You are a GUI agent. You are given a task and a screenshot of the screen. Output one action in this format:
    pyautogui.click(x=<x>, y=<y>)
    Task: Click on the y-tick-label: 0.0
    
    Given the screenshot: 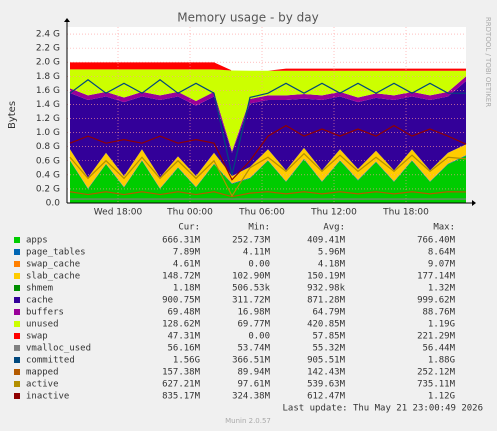 What is the action you would take?
    pyautogui.click(x=53, y=204)
    